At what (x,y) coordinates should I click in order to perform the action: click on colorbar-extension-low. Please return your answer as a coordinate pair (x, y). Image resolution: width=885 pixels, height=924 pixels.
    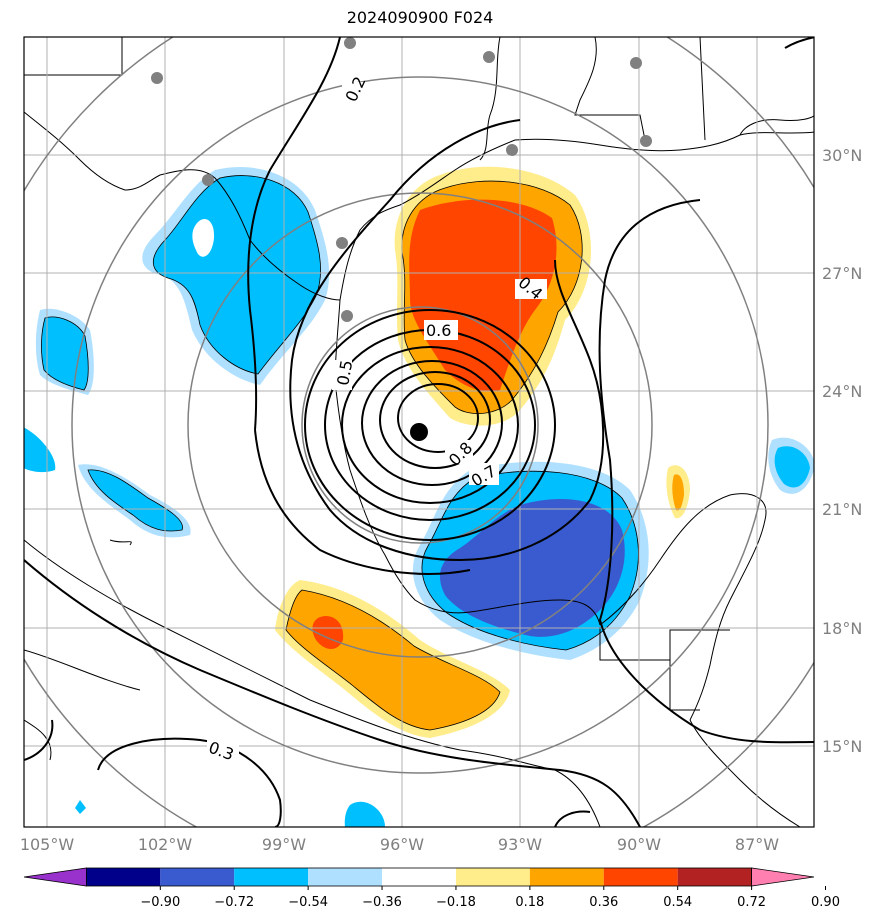
    Looking at the image, I should click on (55, 877).